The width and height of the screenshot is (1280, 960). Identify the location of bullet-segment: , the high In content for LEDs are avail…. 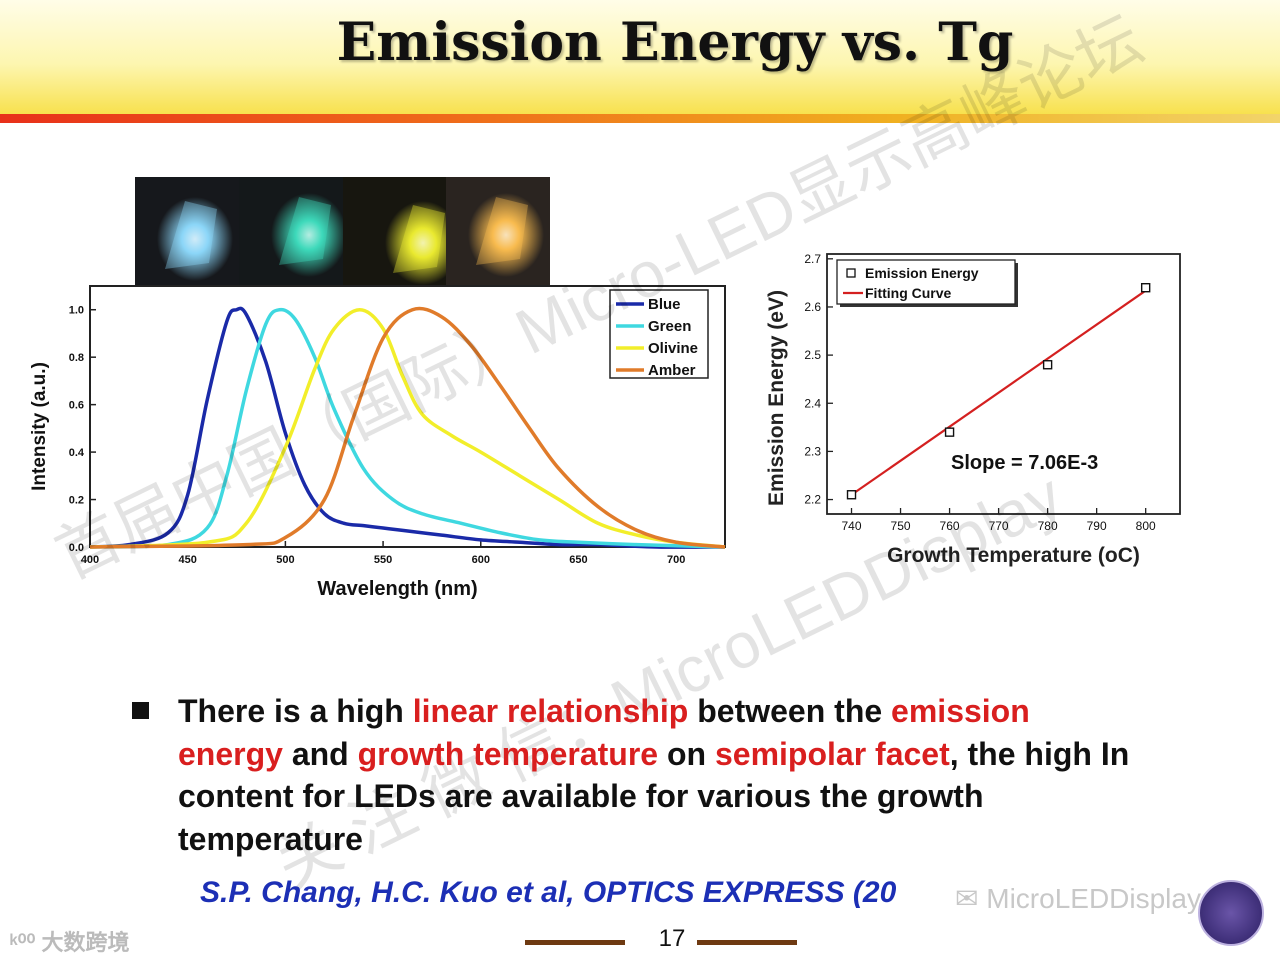
(654, 796).